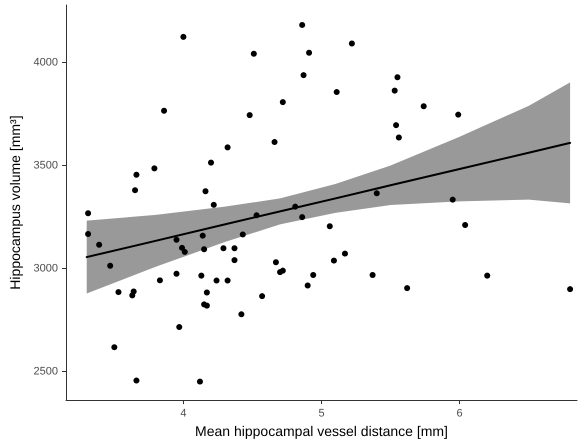  What do you see at coordinates (321, 414) in the screenshot?
I see `x-tick-label: 5` at bounding box center [321, 414].